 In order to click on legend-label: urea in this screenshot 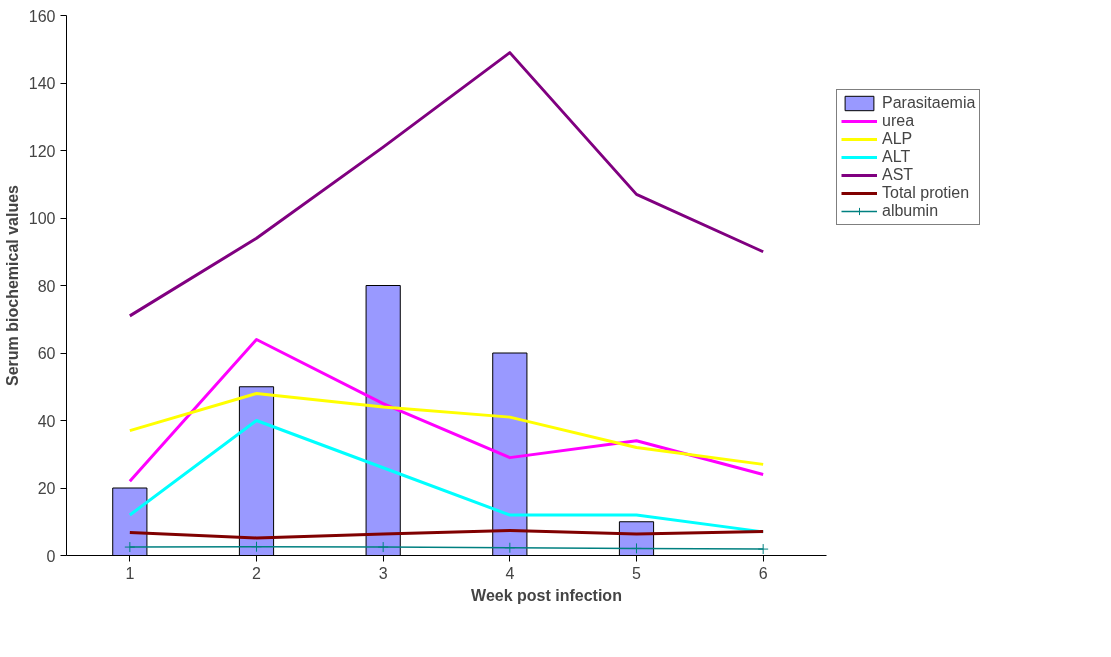, I will do `click(898, 121)`.